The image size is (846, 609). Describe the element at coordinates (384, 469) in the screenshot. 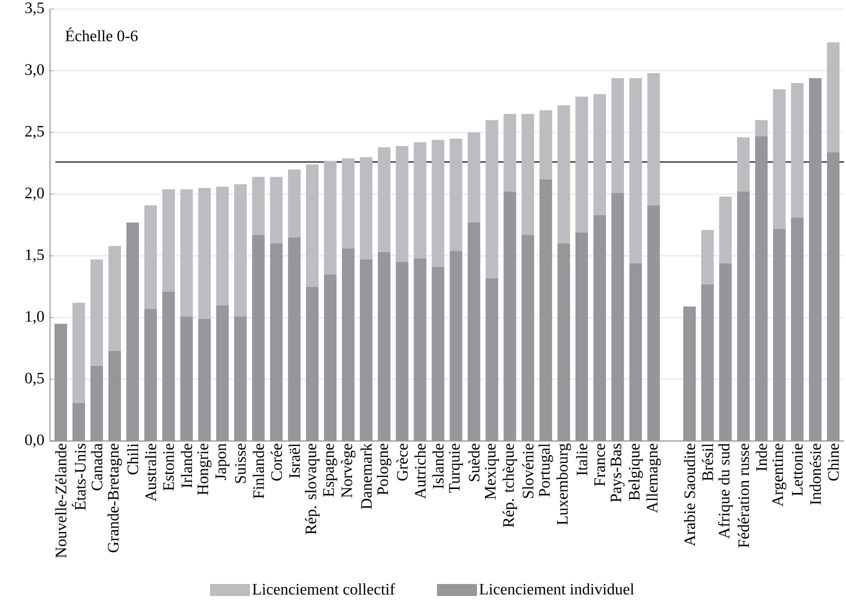

I see `x-tick-label: Pologne` at that location.